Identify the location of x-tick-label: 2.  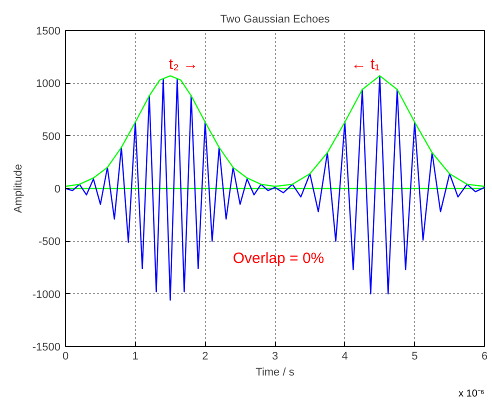
(205, 356).